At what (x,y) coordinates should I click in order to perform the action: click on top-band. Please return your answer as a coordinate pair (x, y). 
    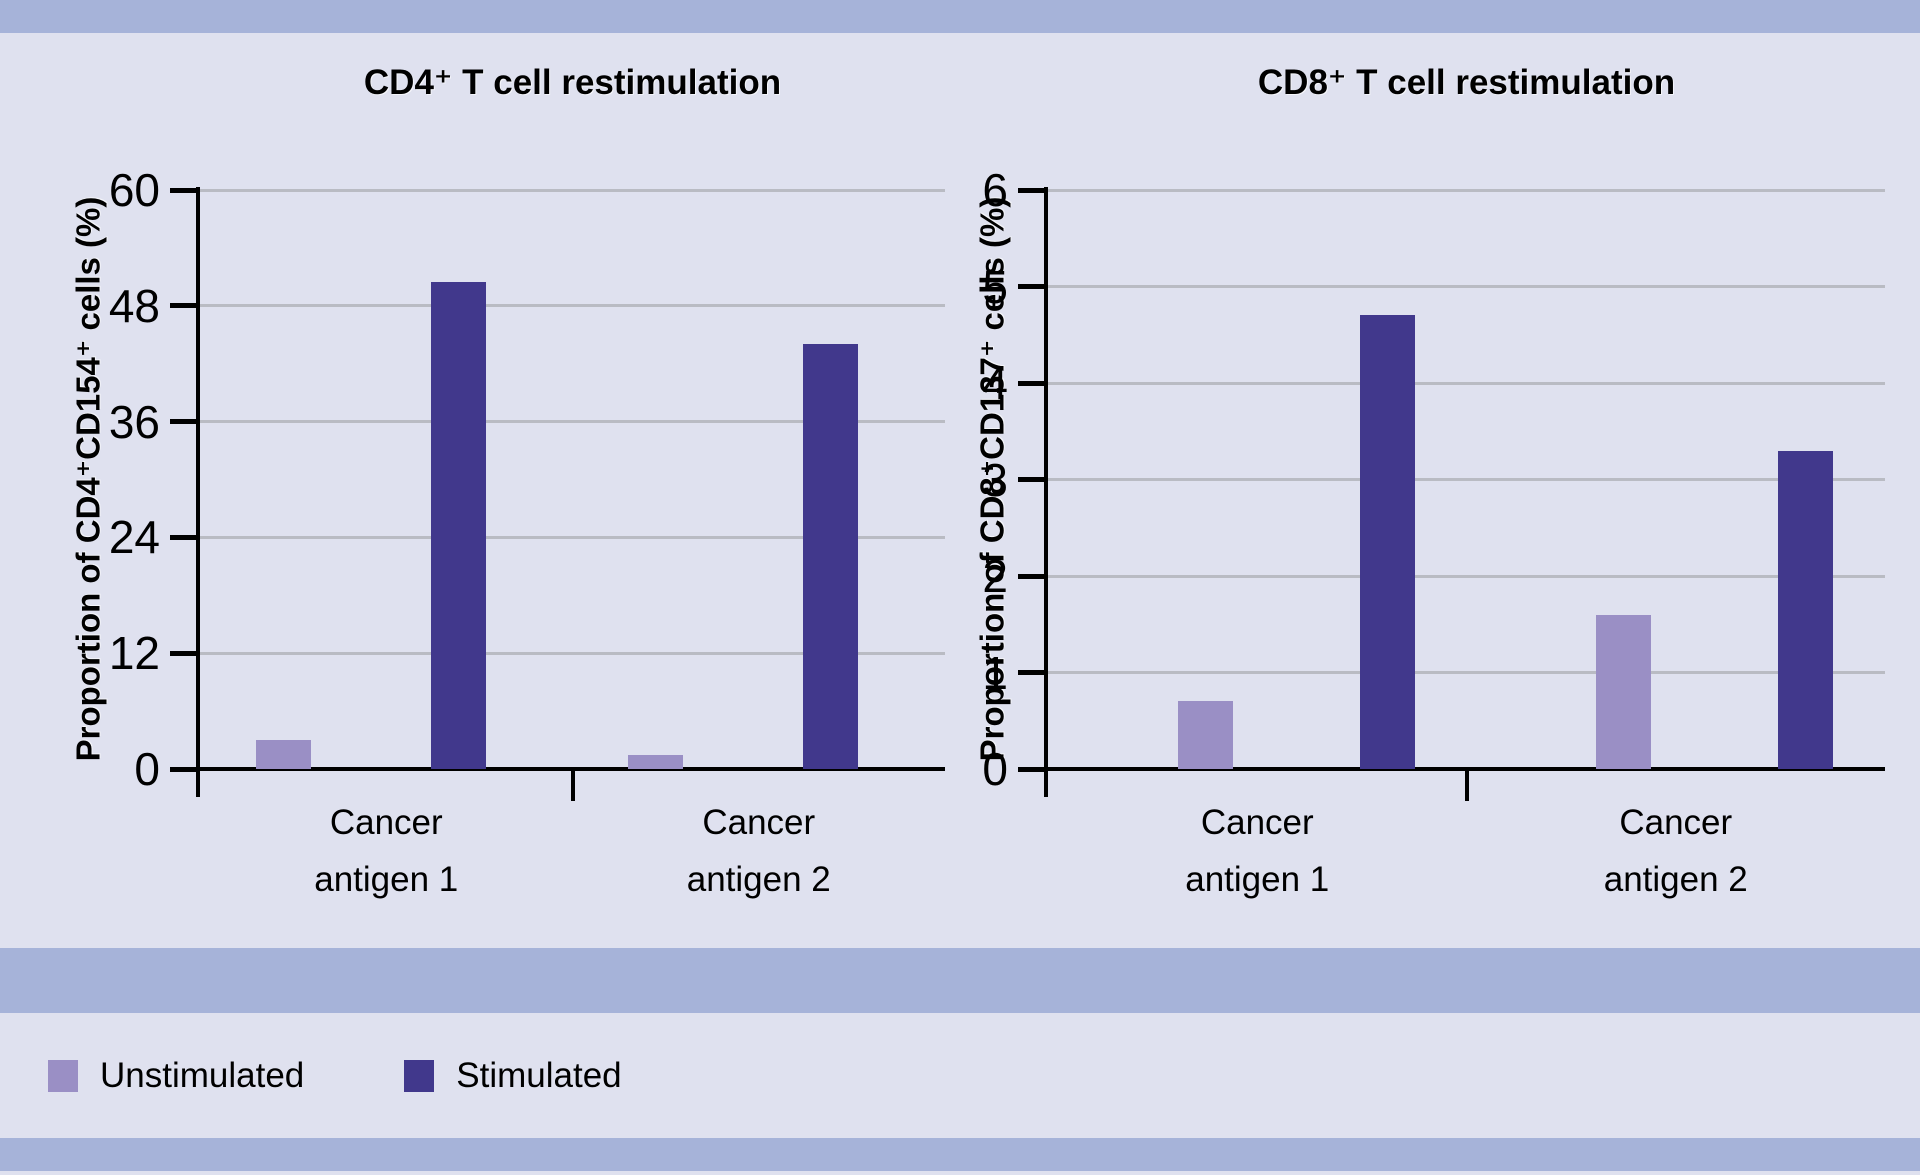
    Looking at the image, I should click on (960, 16).